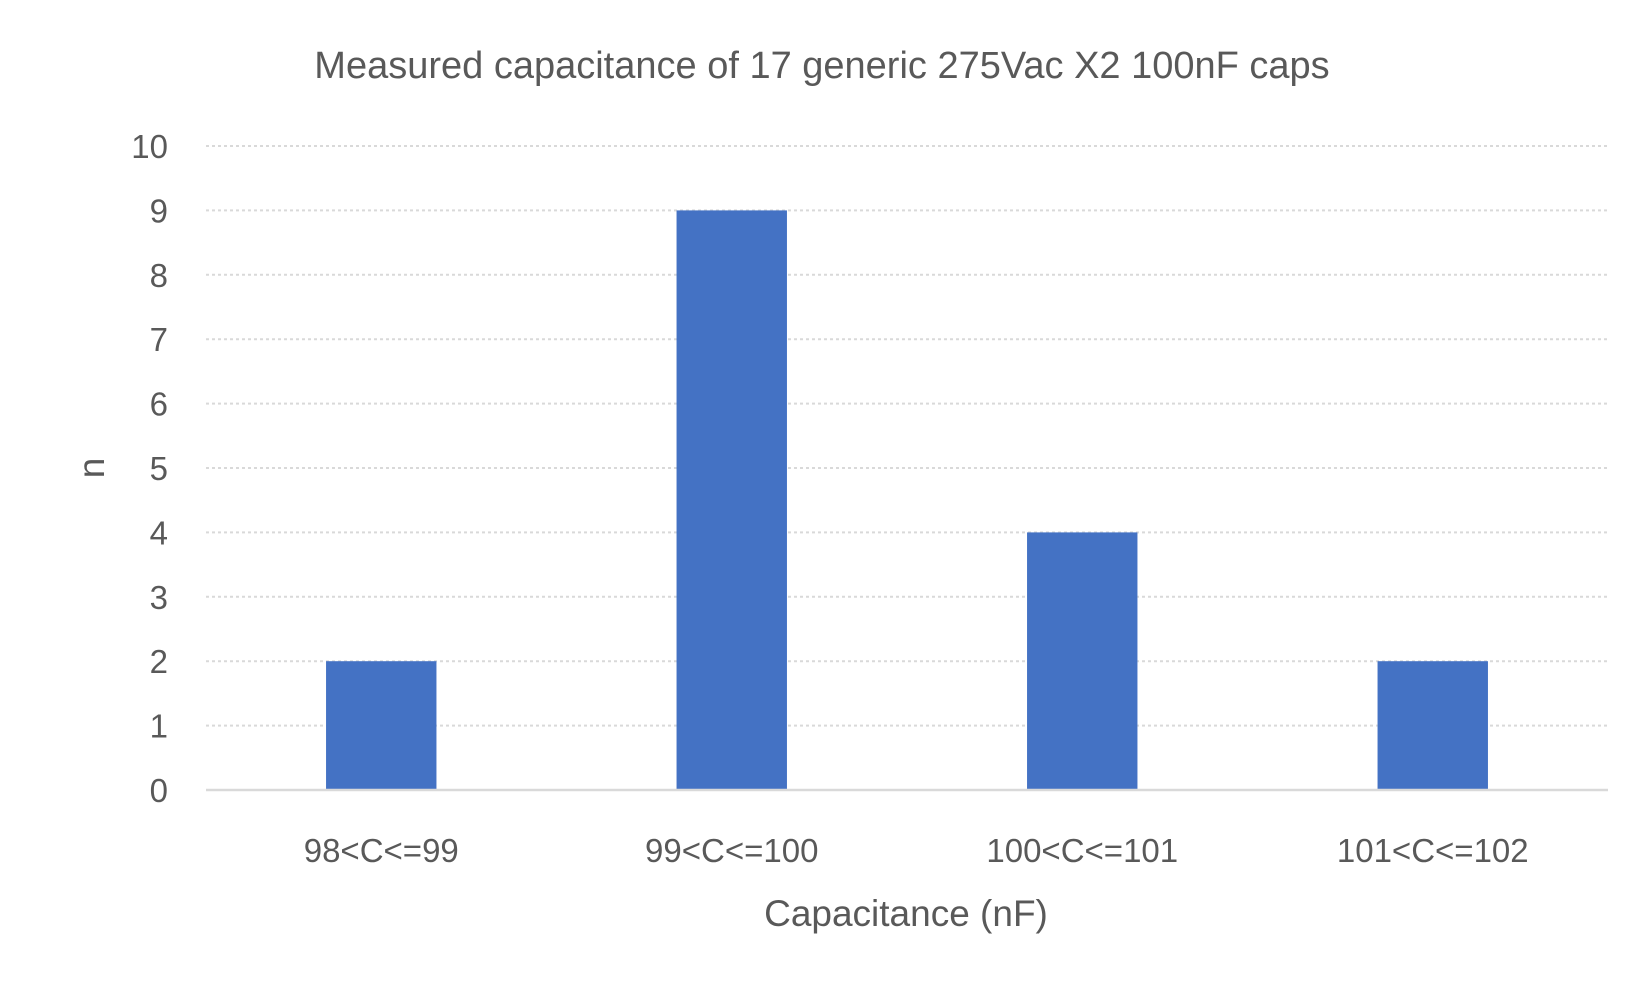 This screenshot has width=1650, height=990. What do you see at coordinates (159, 532) in the screenshot?
I see `y-tick-label: 4` at bounding box center [159, 532].